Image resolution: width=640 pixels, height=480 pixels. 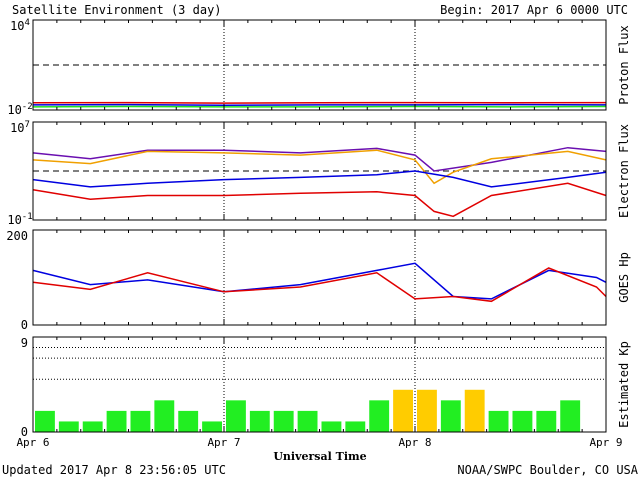 I want to click on updated-time: Updated 2017 Apr 8 23:56:05 UTC, so click(x=114, y=470).